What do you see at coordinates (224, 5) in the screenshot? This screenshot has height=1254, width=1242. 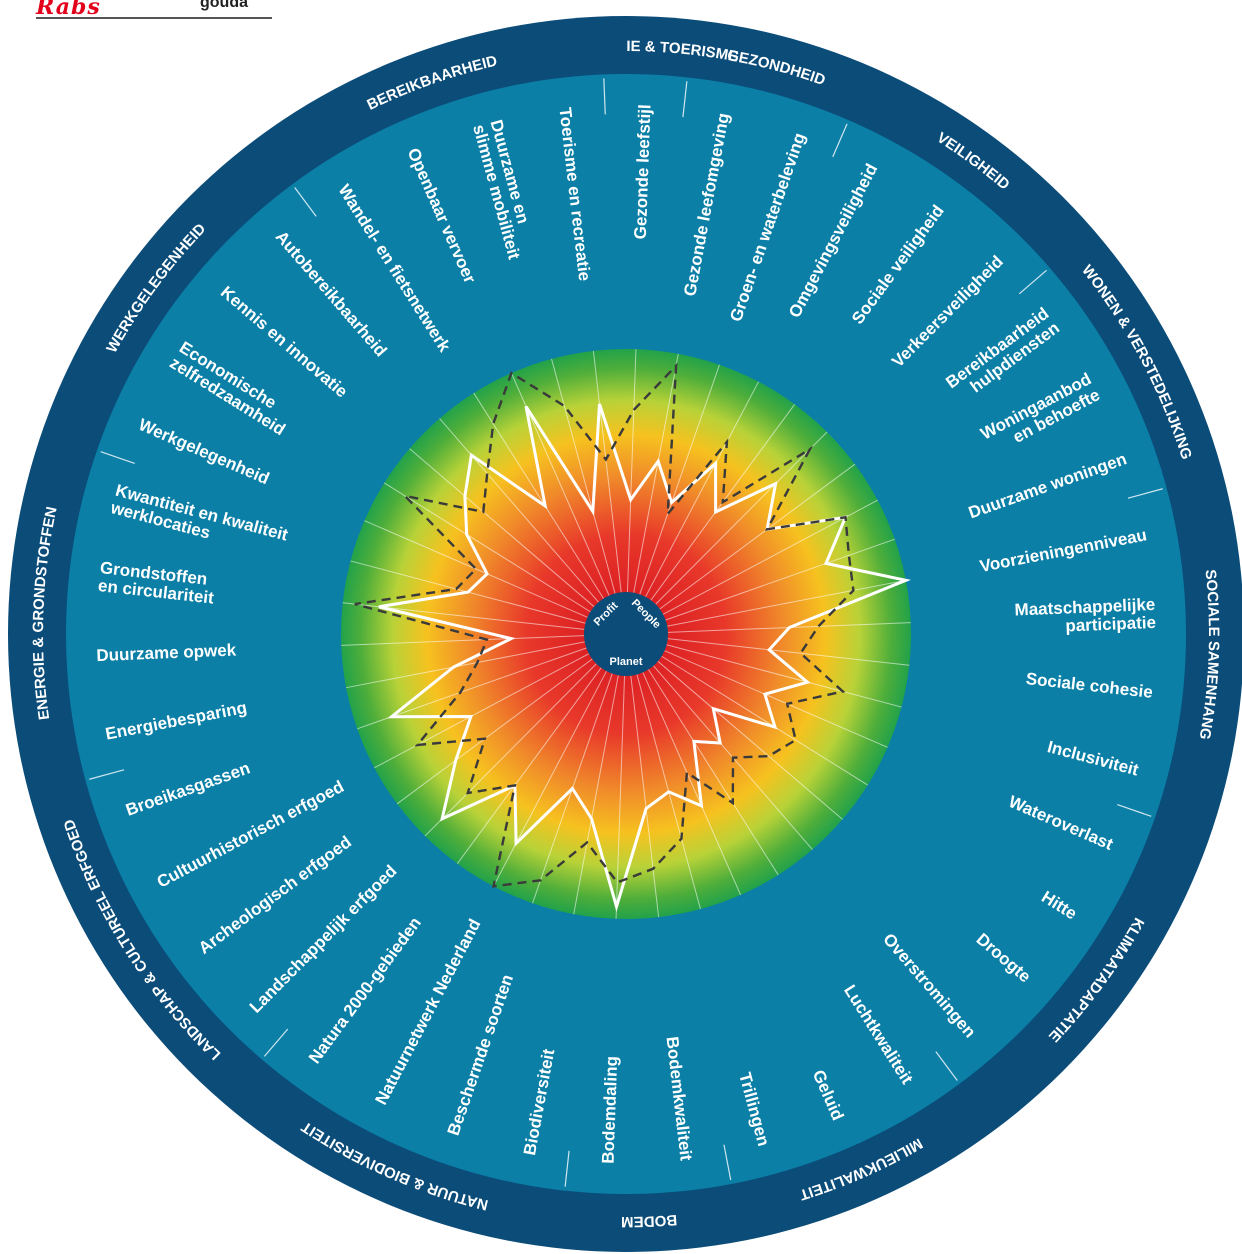 I see `org-name: gouda` at bounding box center [224, 5].